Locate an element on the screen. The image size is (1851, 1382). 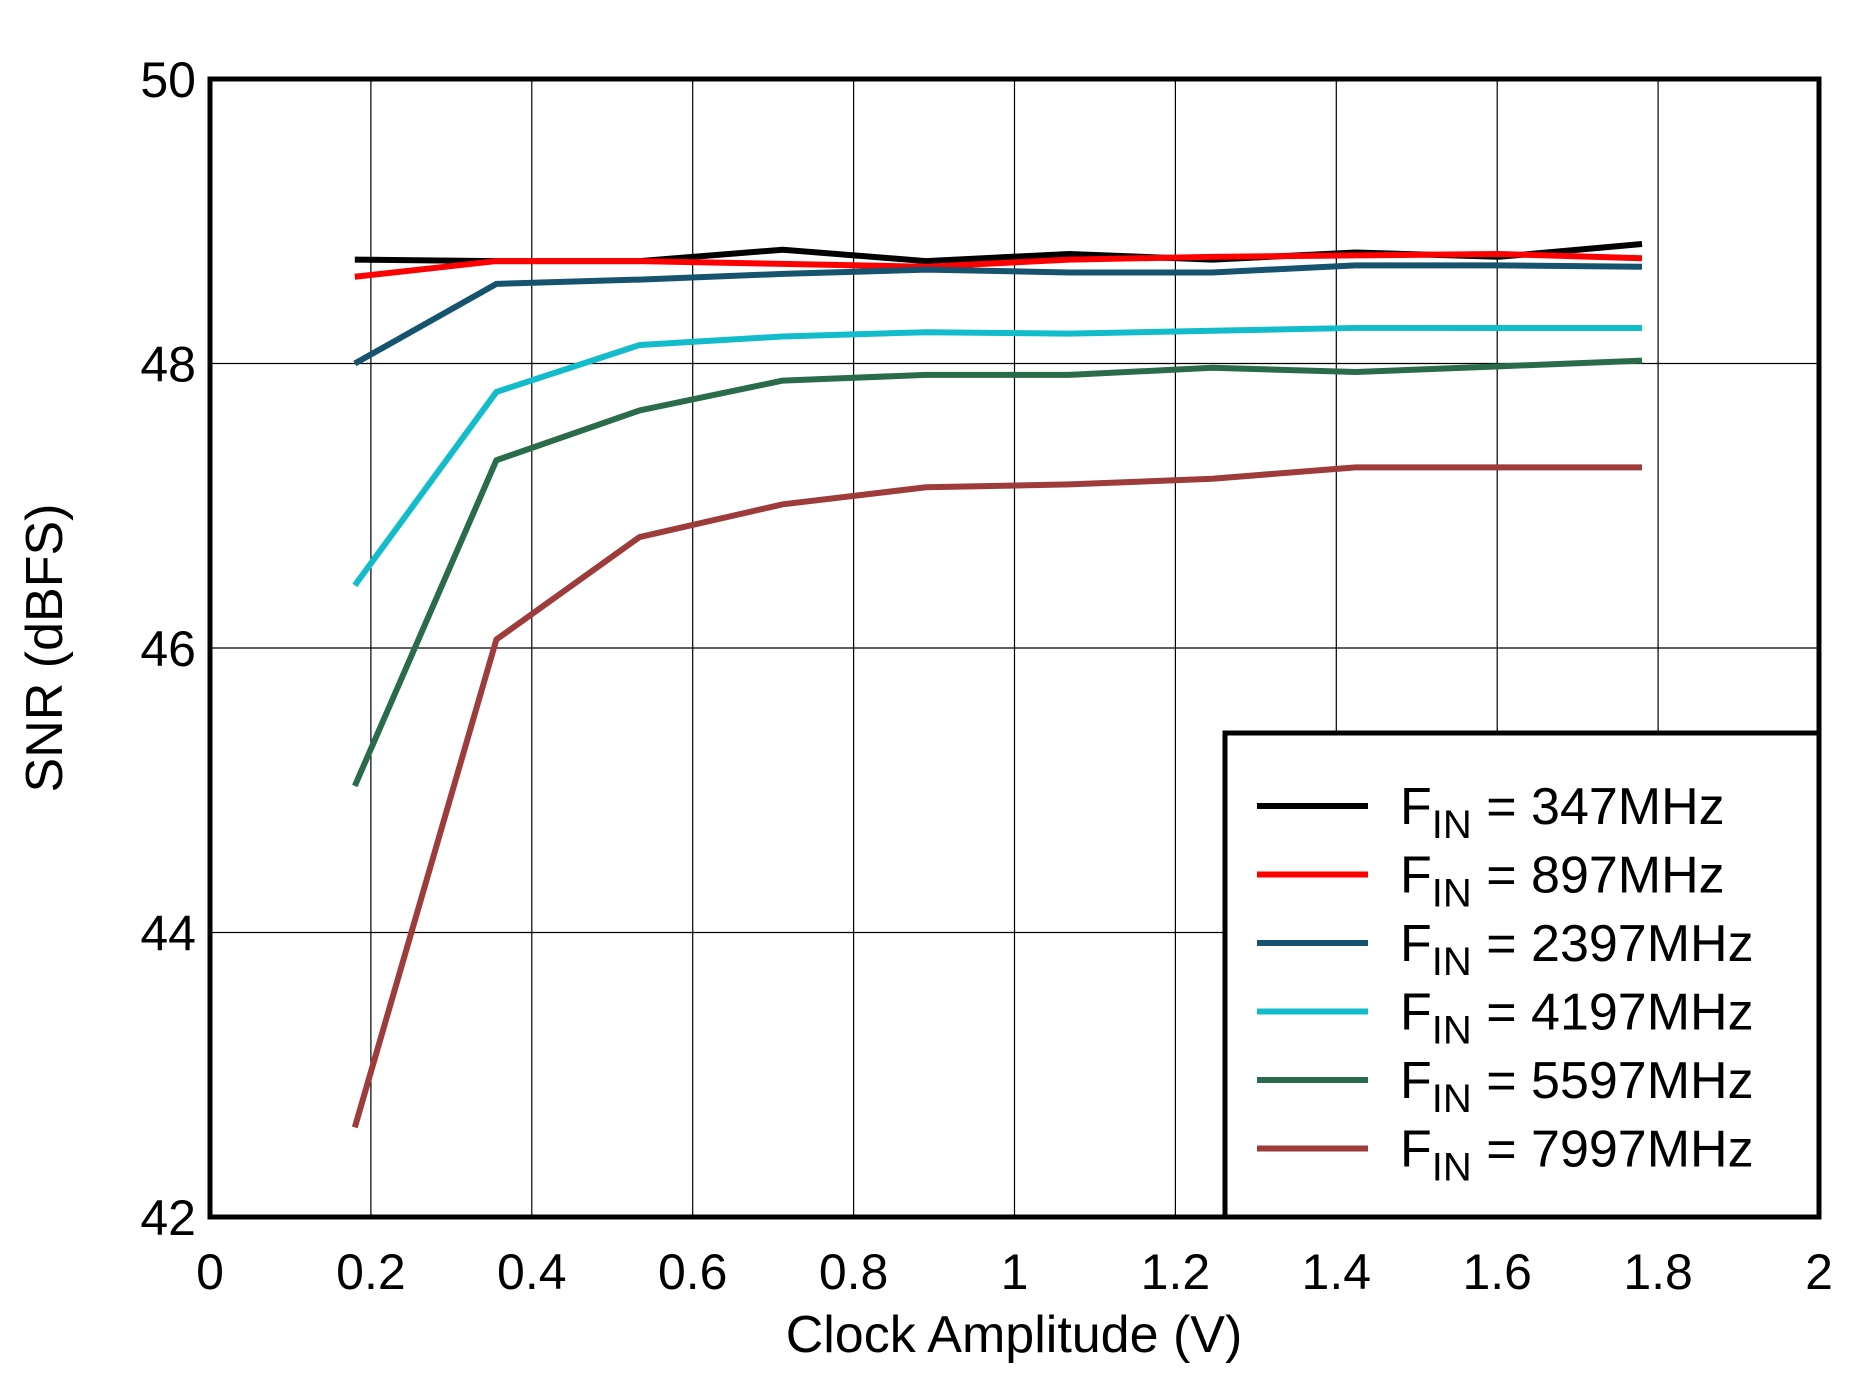
y-tick-label: 48 is located at coordinates (168, 365).